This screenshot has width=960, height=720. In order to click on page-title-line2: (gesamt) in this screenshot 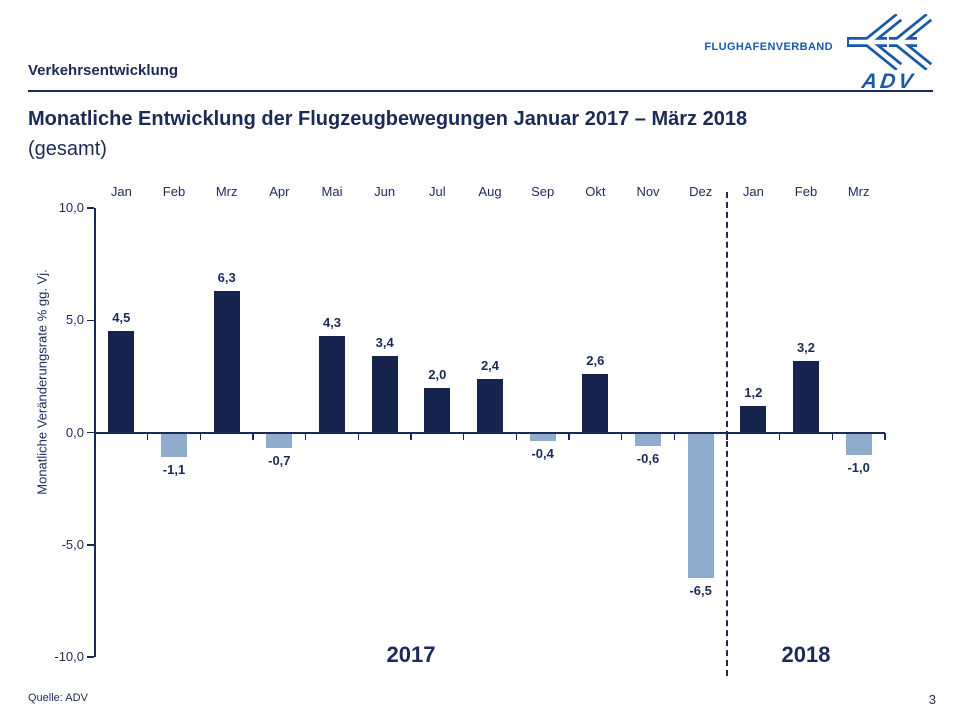, I will do `click(67, 149)`.